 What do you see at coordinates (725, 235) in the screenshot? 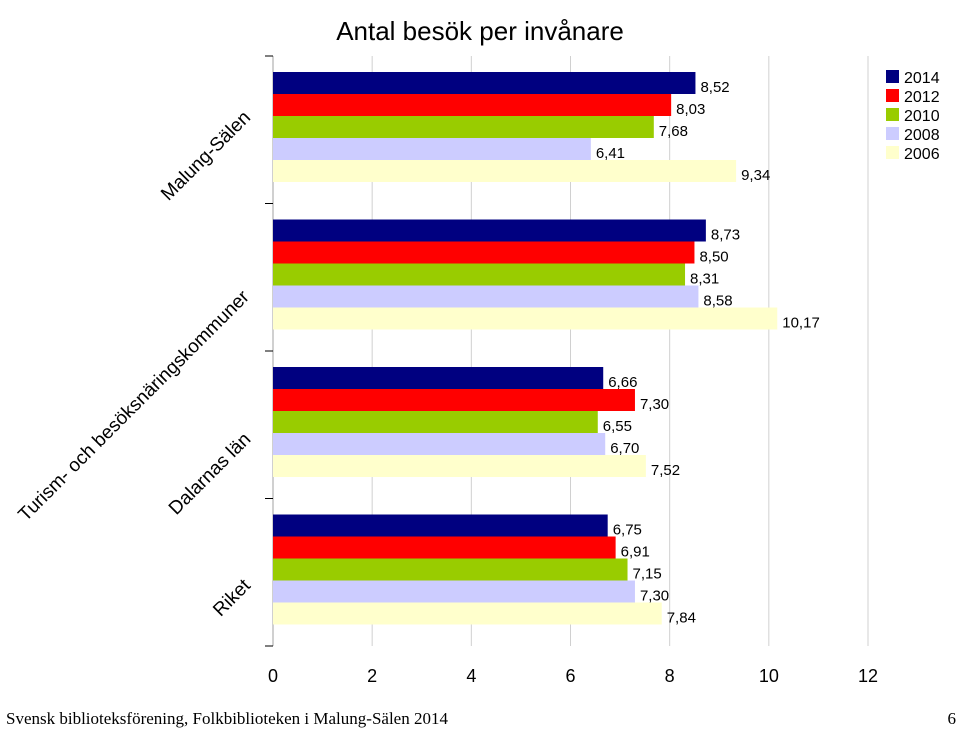
I see `data-label: 8,73` at bounding box center [725, 235].